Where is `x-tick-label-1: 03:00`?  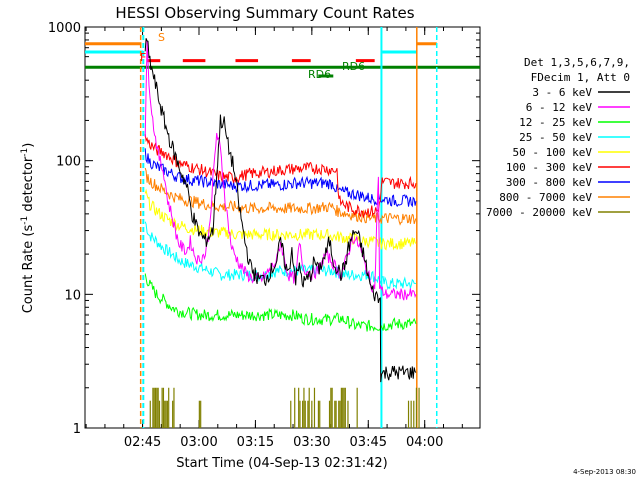
x-tick-label-1: 03:00 is located at coordinates (198, 442).